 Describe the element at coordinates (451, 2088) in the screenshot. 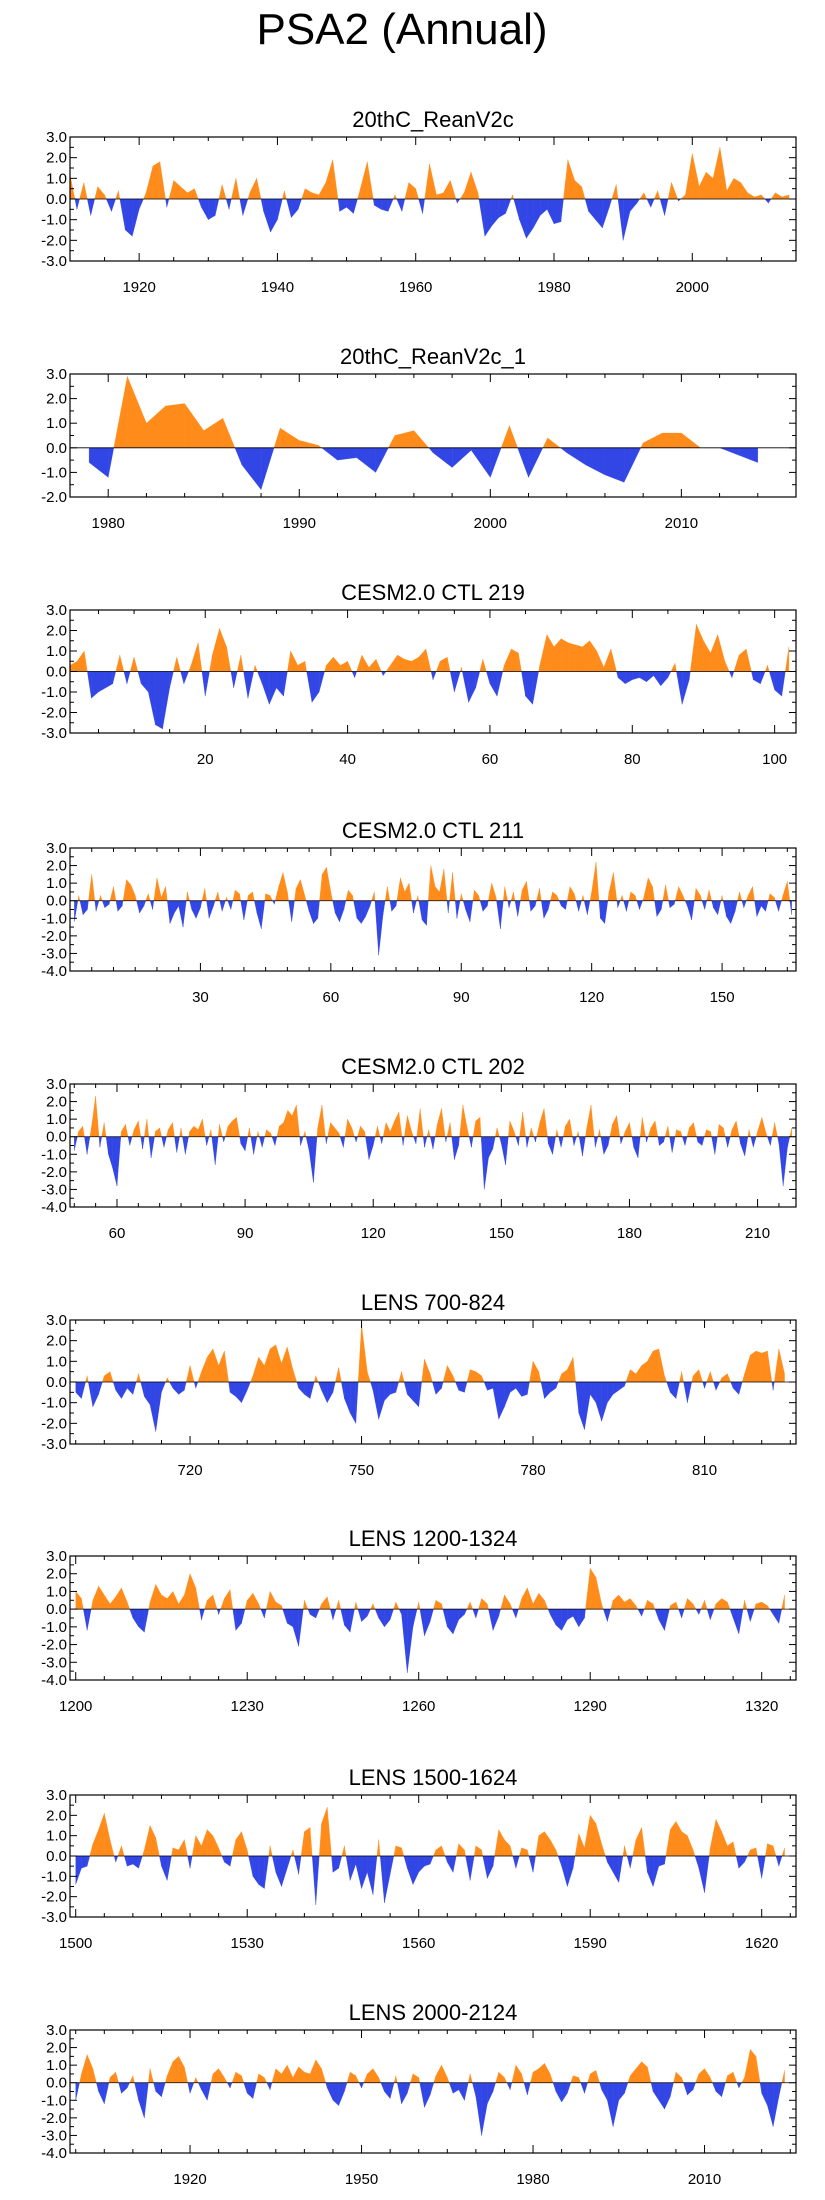

I see `negative-area-1965-b` at that location.